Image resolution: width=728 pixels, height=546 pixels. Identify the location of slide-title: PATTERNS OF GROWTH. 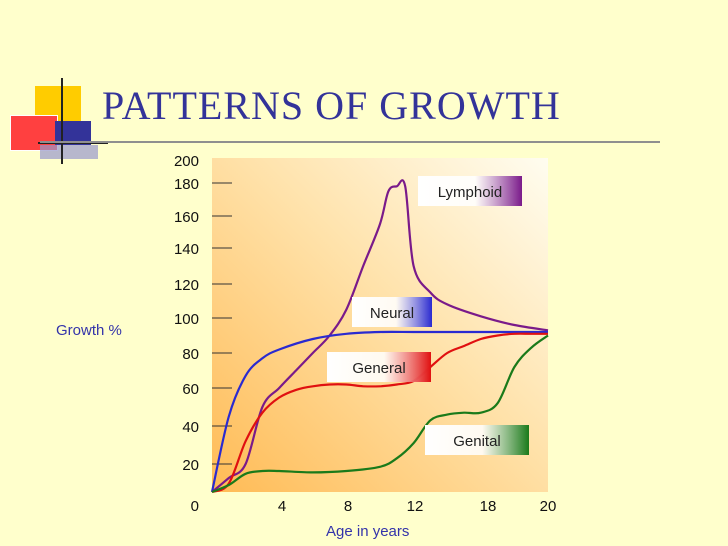
(331, 105).